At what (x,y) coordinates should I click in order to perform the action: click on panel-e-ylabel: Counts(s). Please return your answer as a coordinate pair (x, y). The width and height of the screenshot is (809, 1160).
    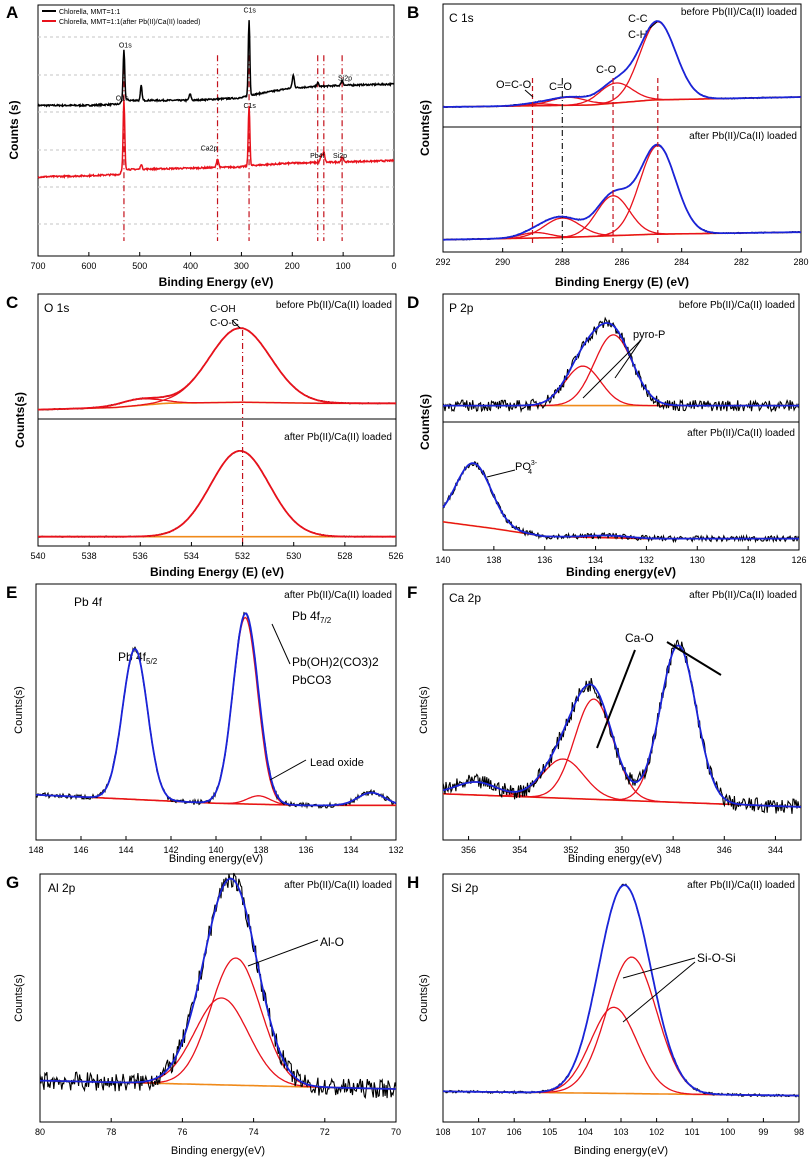
    Looking at the image, I should click on (19, 710).